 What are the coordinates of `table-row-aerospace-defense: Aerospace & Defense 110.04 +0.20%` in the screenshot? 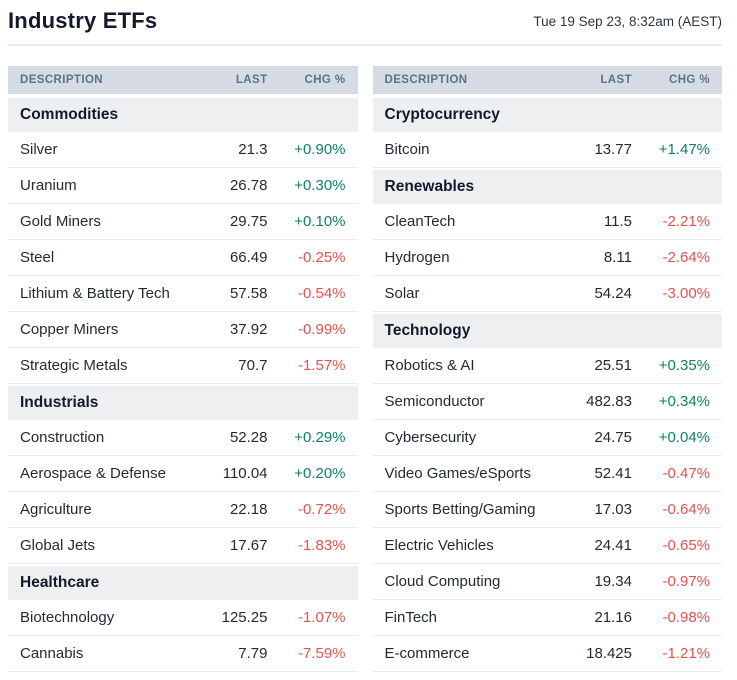 It's located at (183, 474).